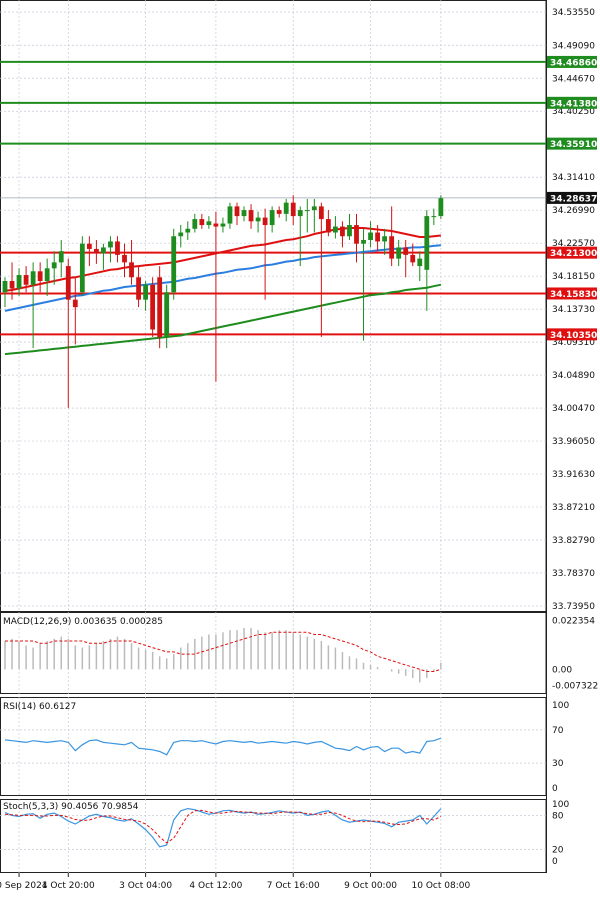  What do you see at coordinates (573, 104) in the screenshot?
I see `level-label: 34.41380` at bounding box center [573, 104].